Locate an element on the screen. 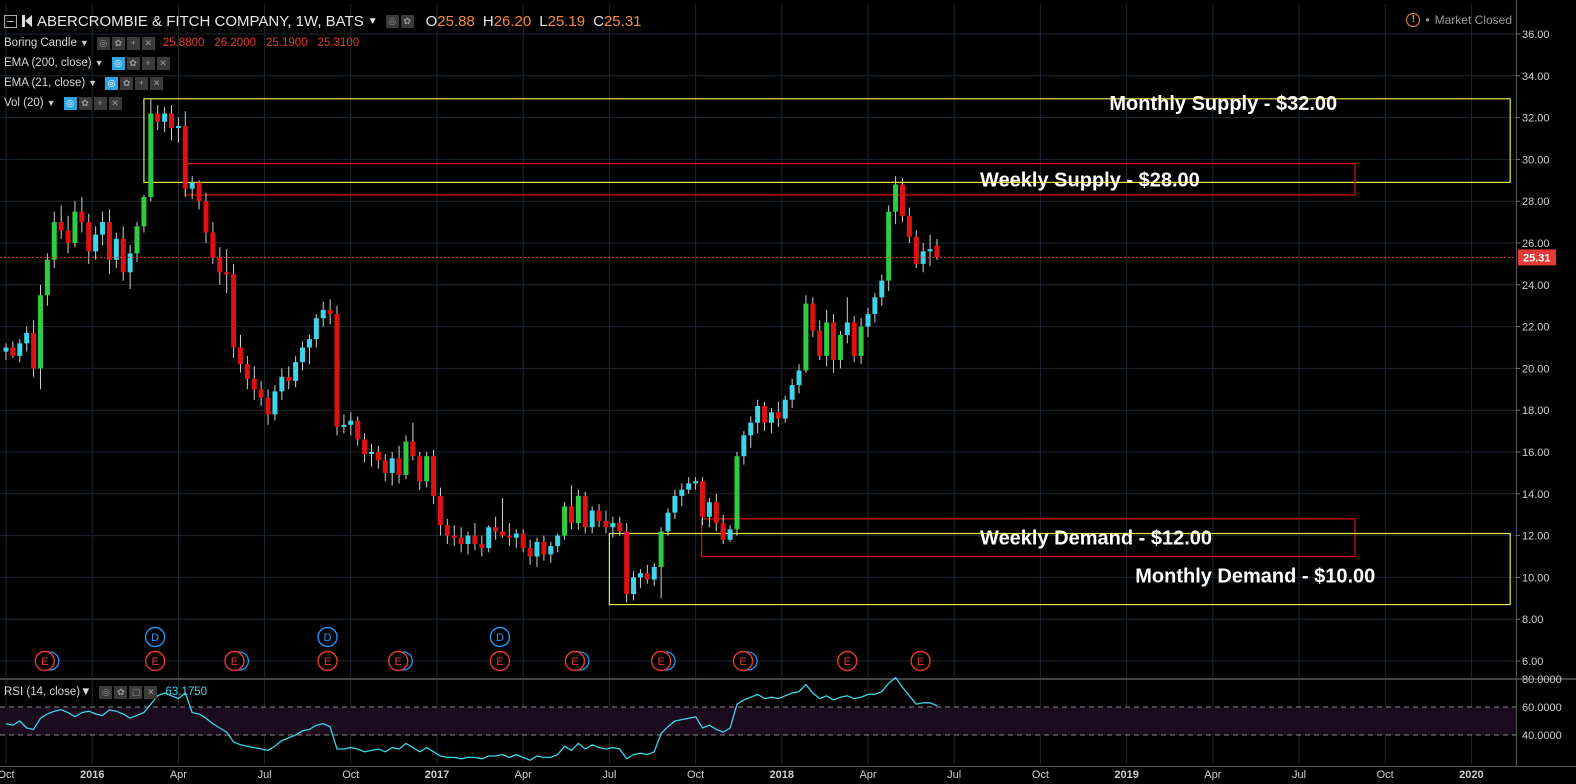 This screenshot has height=784, width=1576. time-tick-label: 2020 is located at coordinates (1471, 775).